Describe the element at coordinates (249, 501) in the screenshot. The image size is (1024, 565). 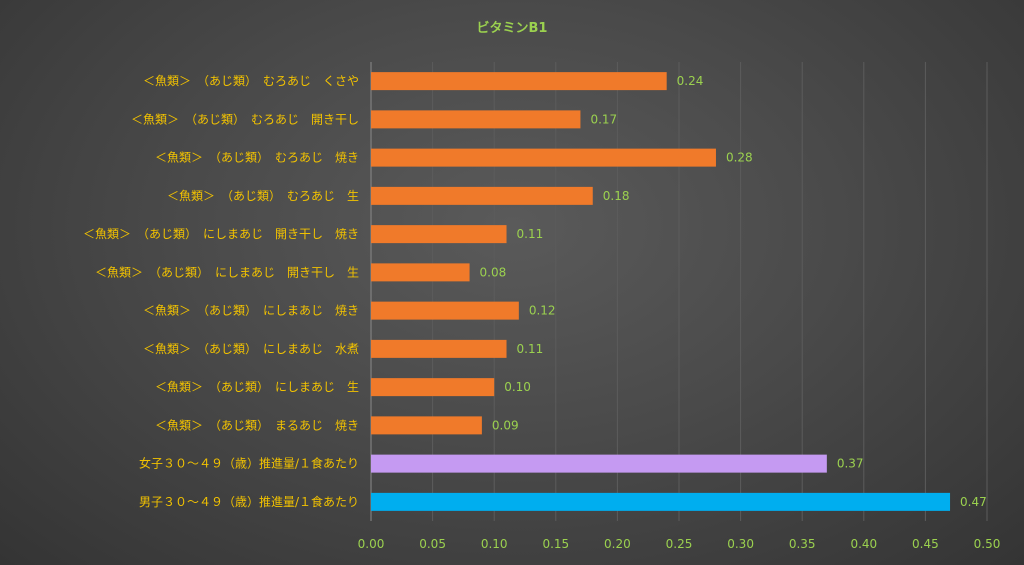
I see `category-label: 男子３０～４９（歳）推進量/１食あたり` at that location.